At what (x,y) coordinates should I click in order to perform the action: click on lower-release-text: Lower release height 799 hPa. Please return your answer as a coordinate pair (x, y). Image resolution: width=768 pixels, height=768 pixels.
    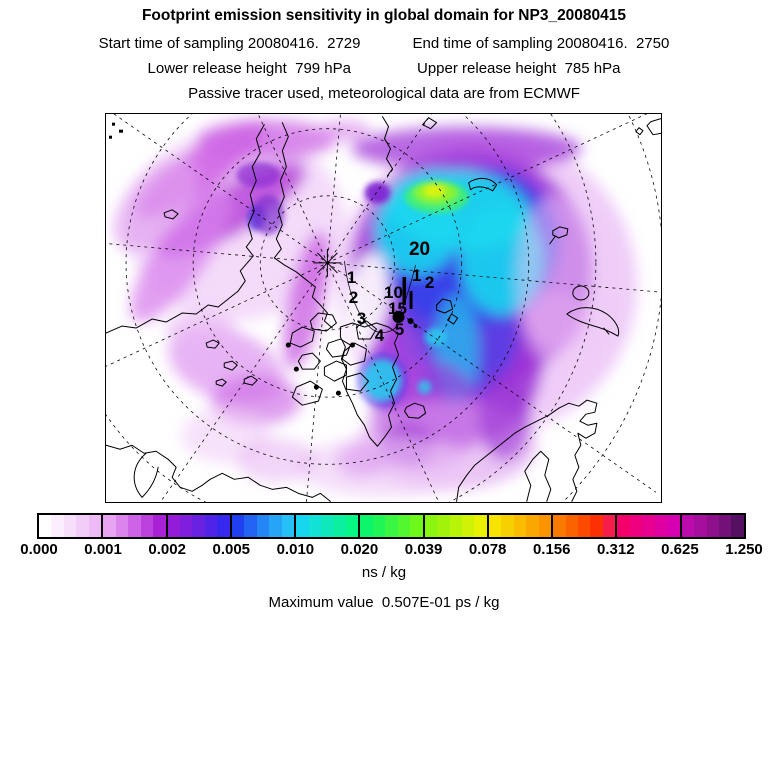
    Looking at the image, I should click on (249, 68).